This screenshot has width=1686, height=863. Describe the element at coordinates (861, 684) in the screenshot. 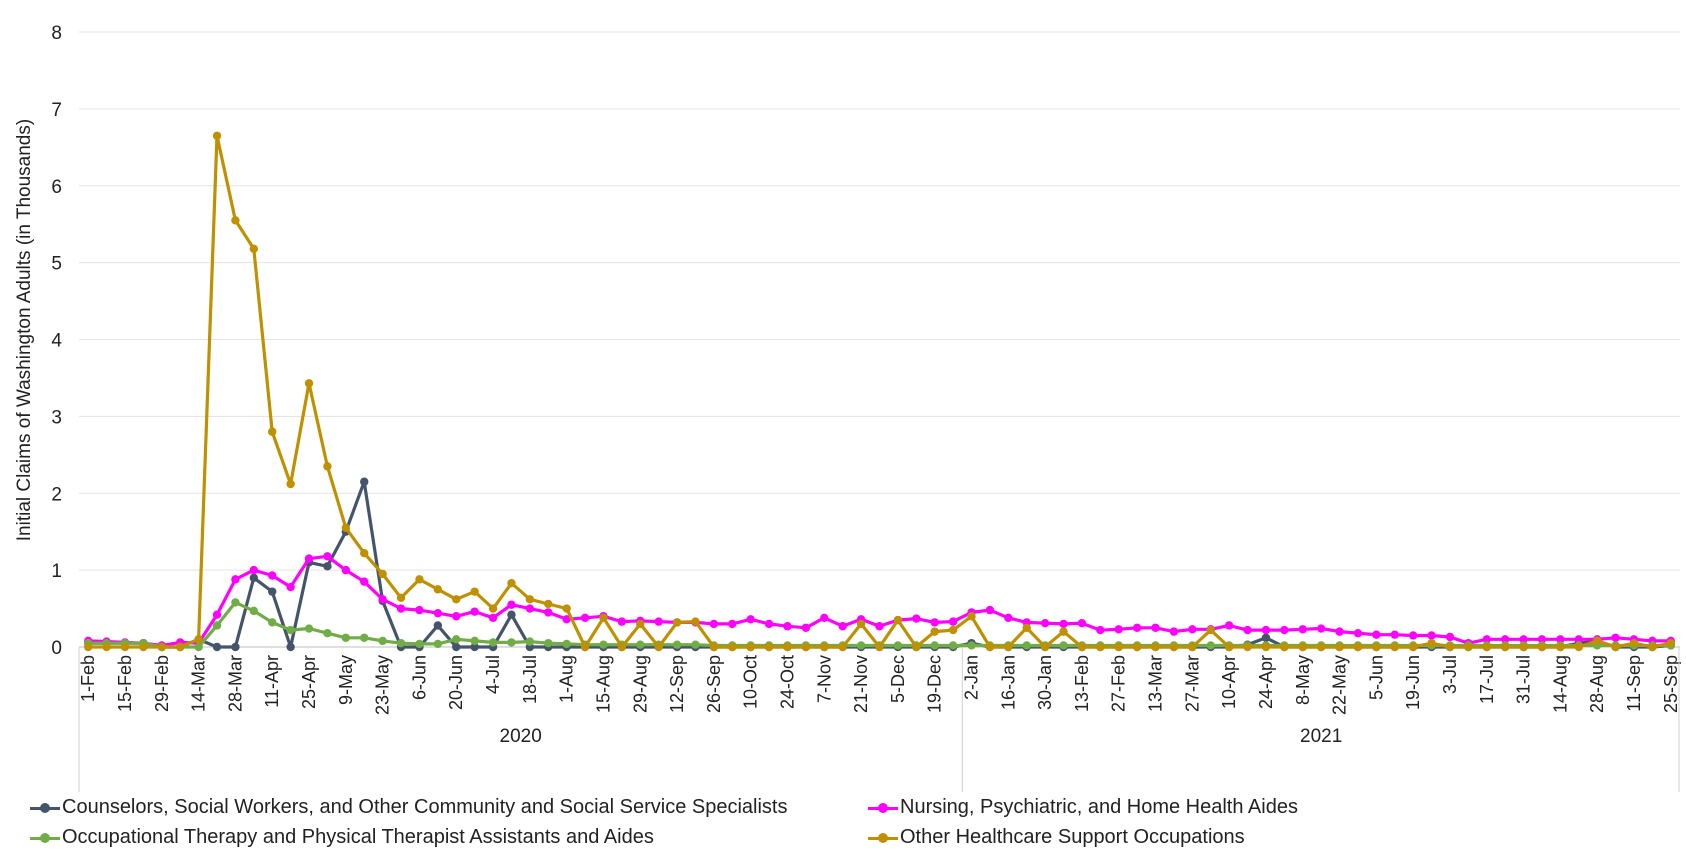

I see `x-tick-label: 21-Nov` at that location.